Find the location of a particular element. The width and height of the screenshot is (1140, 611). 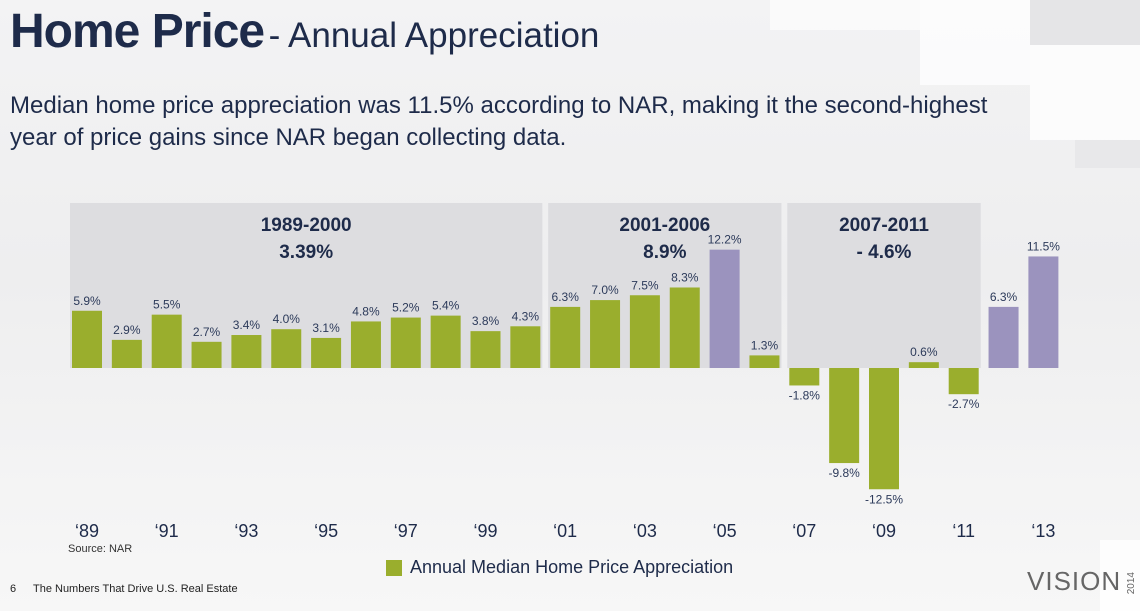

x-tick-label: ‘11 is located at coordinates (963, 531).